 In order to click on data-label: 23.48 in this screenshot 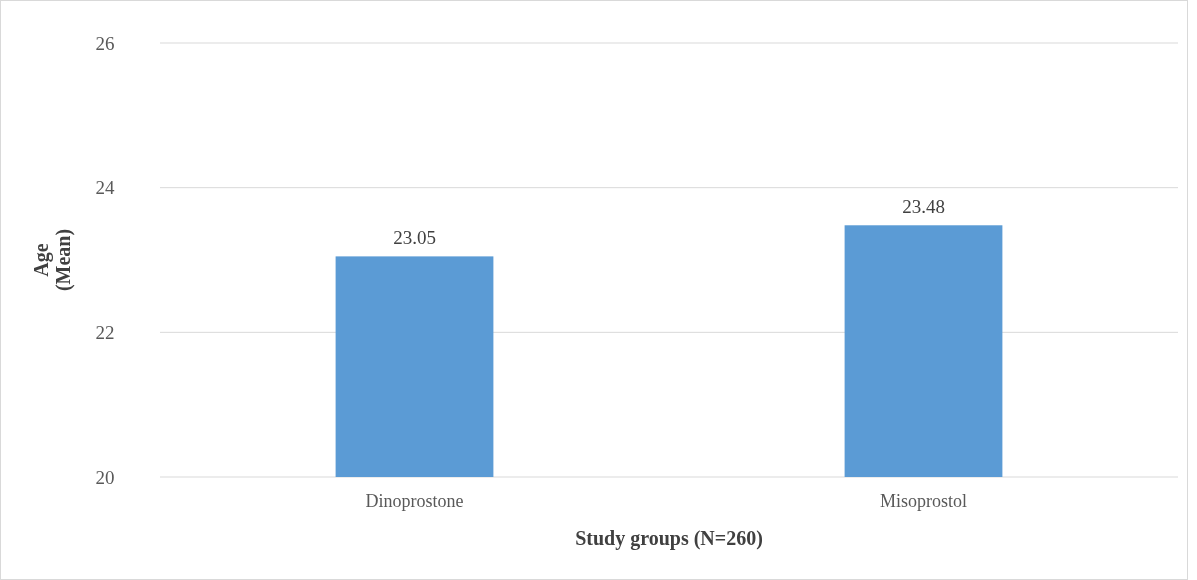, I will do `click(923, 207)`.